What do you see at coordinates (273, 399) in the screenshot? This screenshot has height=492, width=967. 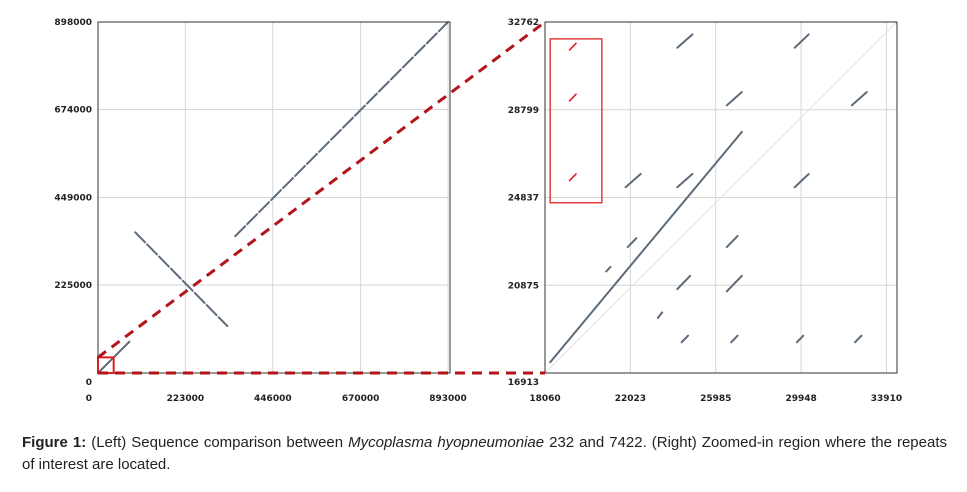 I see `x-tick-label: 446000` at bounding box center [273, 399].